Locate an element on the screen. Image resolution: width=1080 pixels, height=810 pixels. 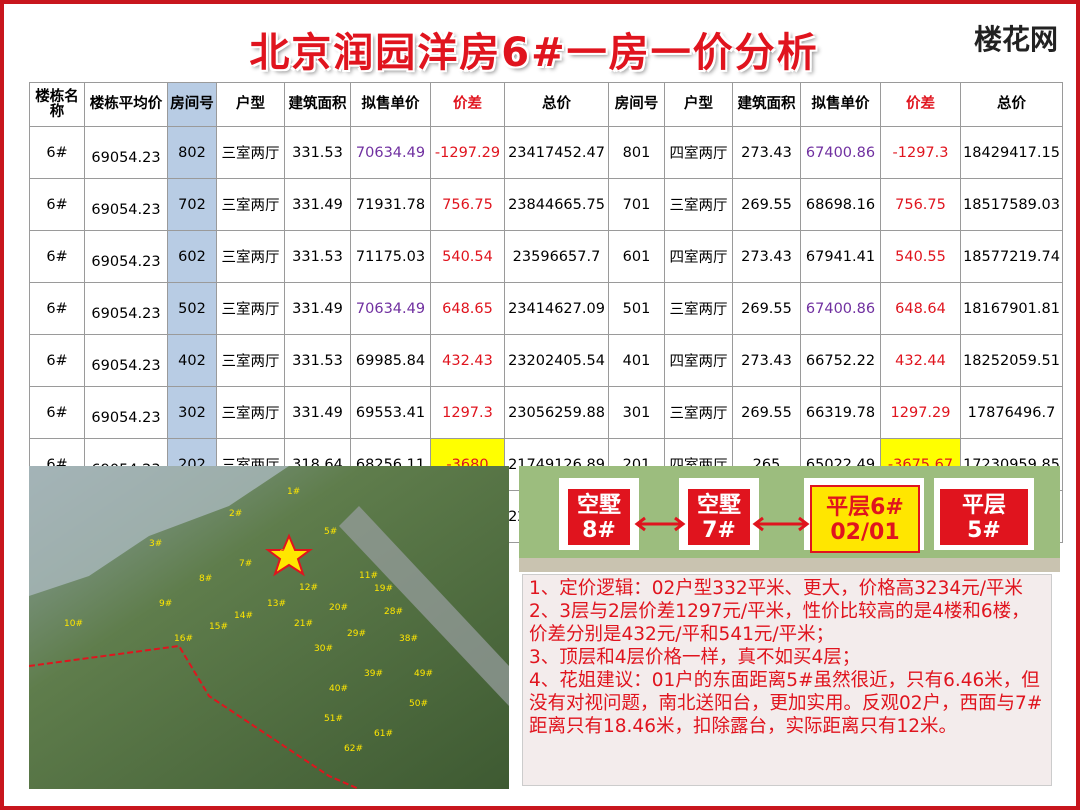
table-cell: 540.55 is located at coordinates (920, 256).